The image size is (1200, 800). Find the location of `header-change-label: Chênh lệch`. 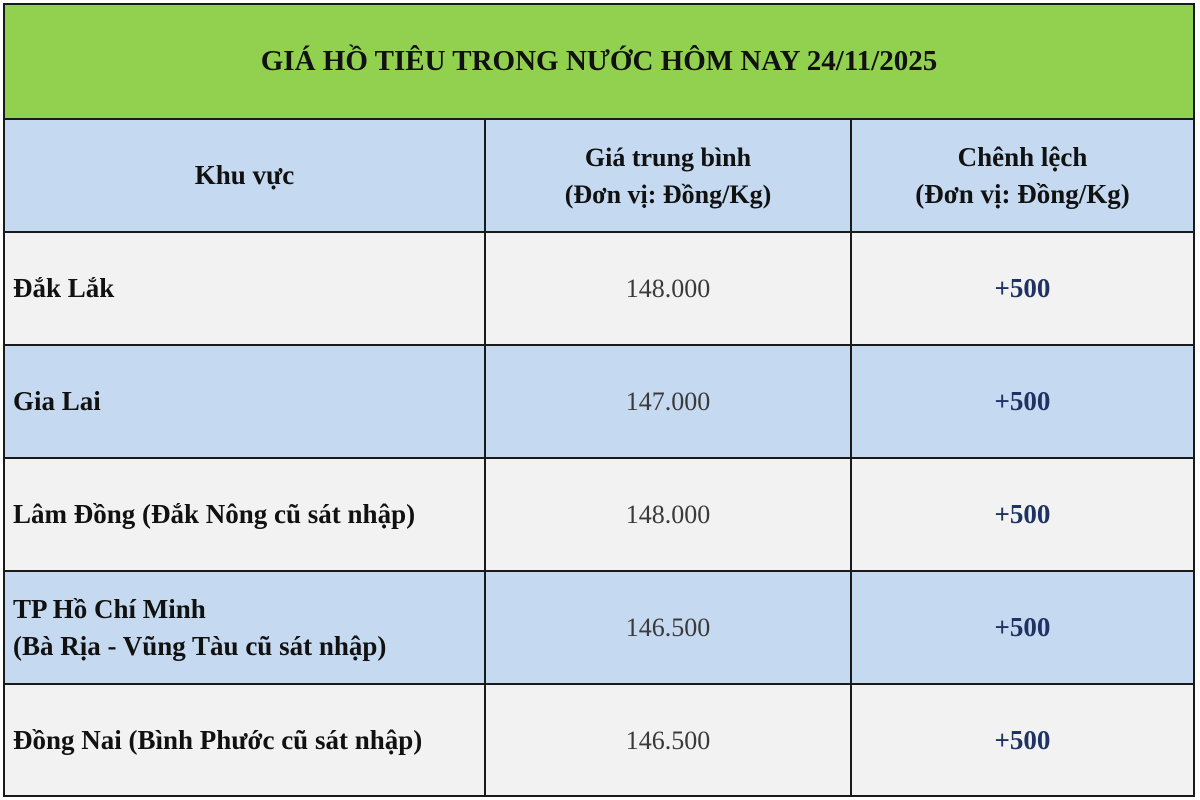

header-change-label: Chênh lệch is located at coordinates (1022, 156).